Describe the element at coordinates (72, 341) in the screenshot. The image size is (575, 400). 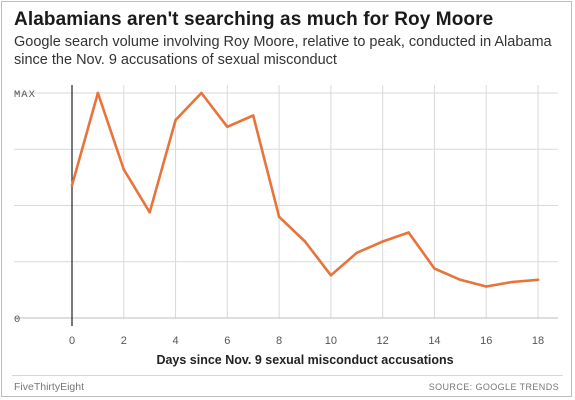
I see `x-tick-label: 0` at that location.